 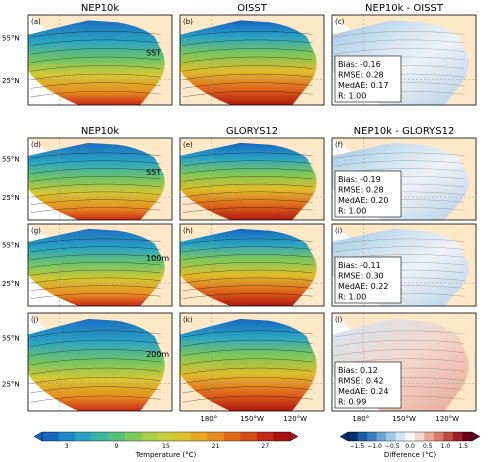 I want to click on stats-line: R: 0.99, so click(x=352, y=402).